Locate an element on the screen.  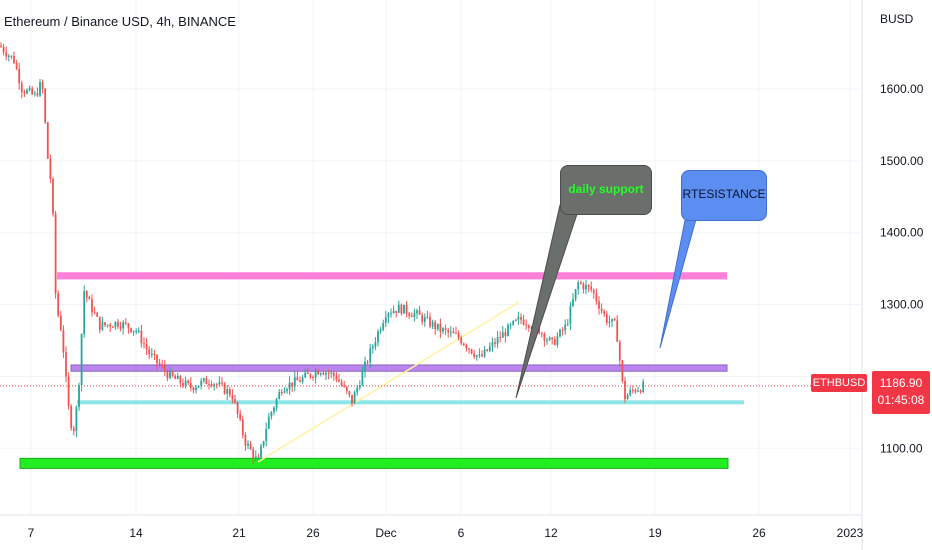
support-line is located at coordinates (410, 402).